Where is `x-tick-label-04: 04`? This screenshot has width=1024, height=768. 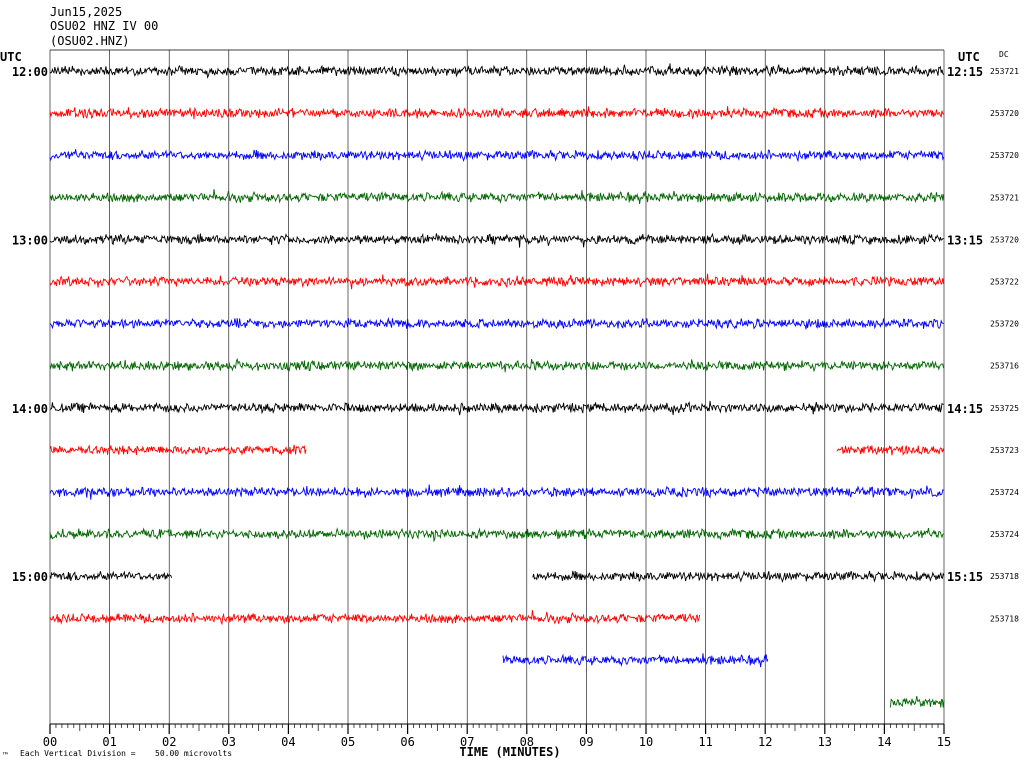 x-tick-label-04: 04 is located at coordinates (288, 742).